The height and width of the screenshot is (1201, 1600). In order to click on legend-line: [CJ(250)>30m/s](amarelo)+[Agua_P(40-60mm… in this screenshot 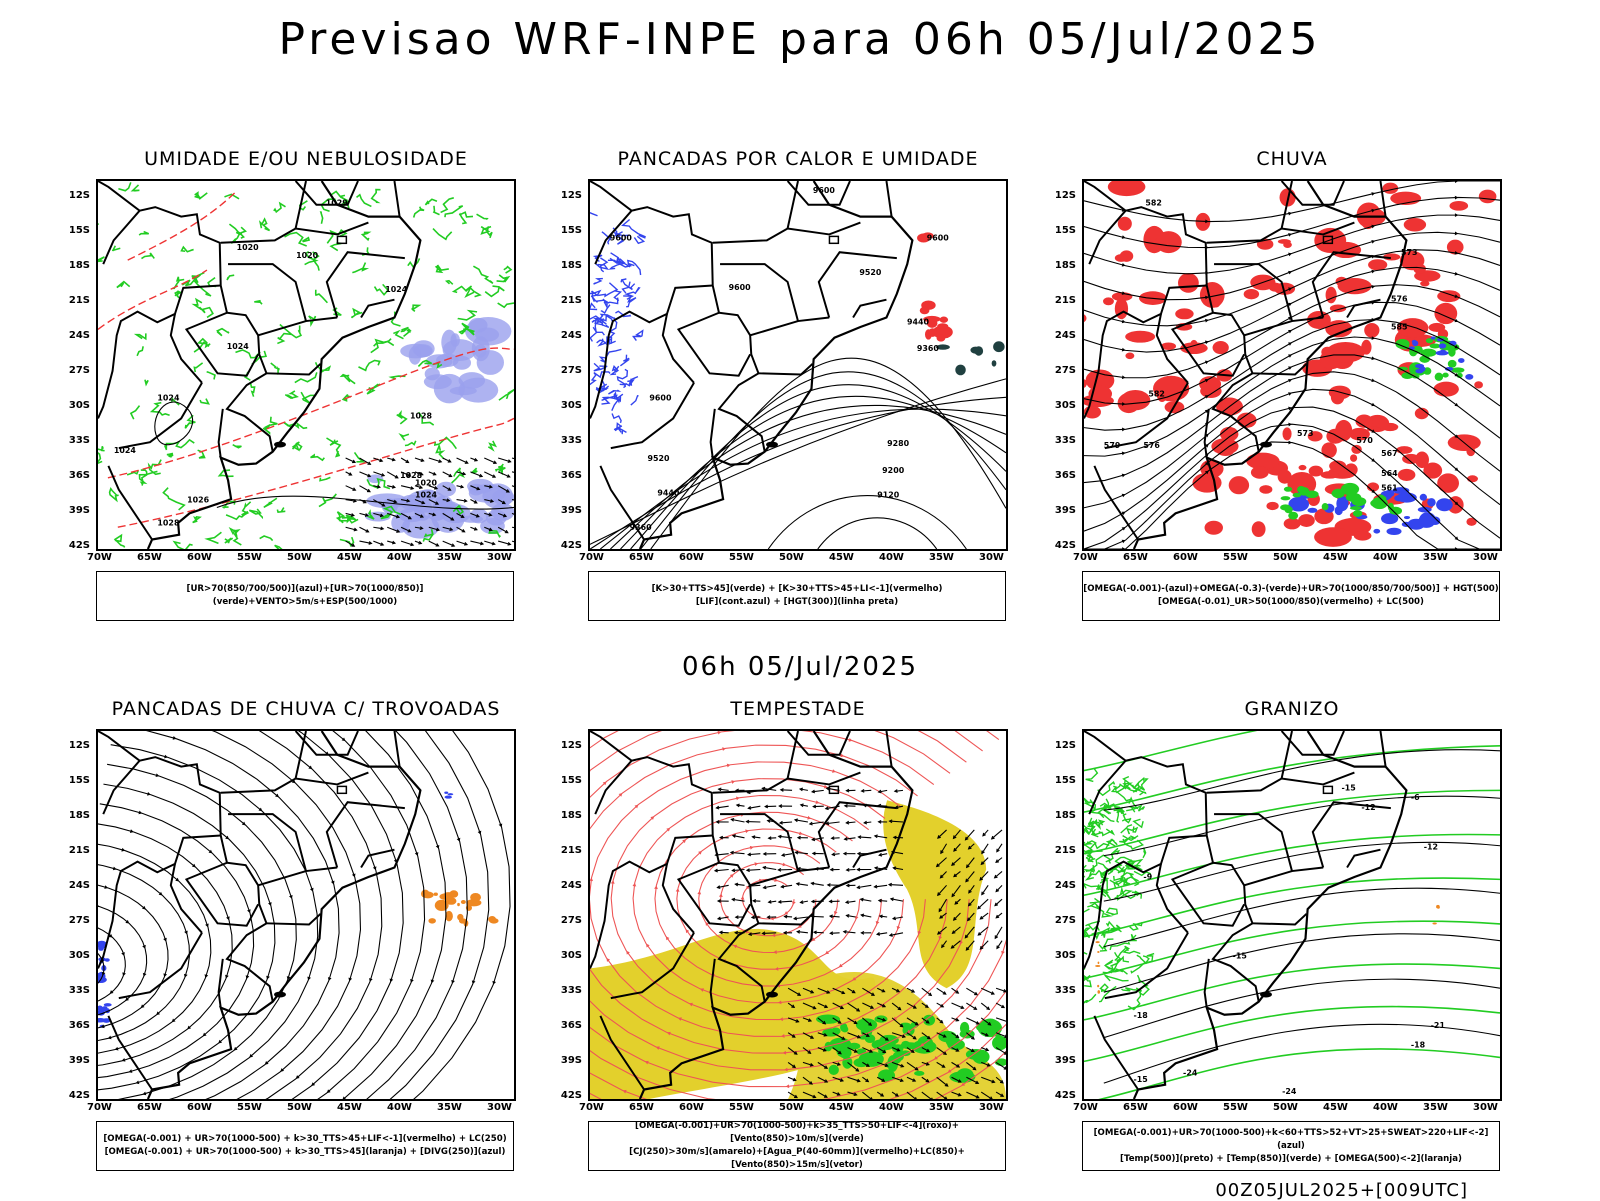, I will do `click(797, 1159)`.